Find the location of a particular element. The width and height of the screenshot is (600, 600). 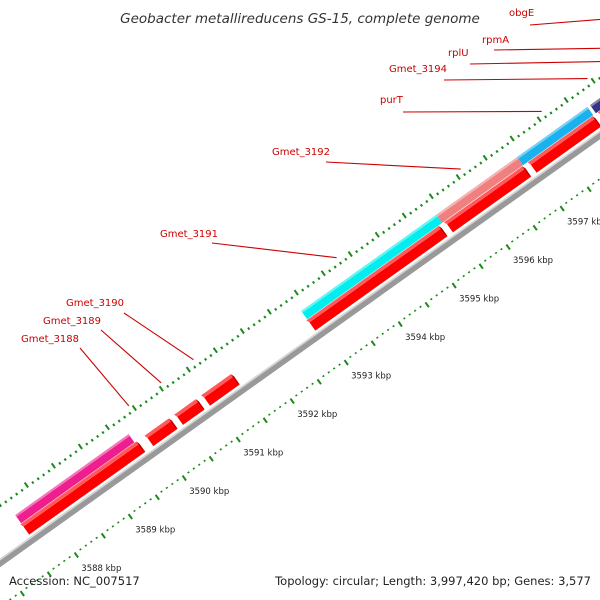

kbp-label: 3593 kbp is located at coordinates (371, 377).